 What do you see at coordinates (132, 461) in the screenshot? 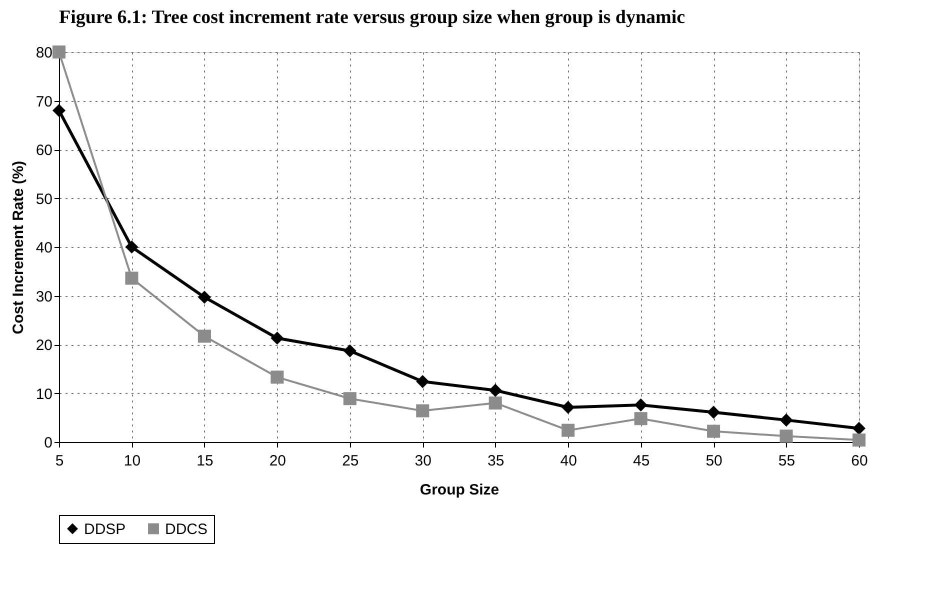
I see `x-tick-label: 10` at bounding box center [132, 461].